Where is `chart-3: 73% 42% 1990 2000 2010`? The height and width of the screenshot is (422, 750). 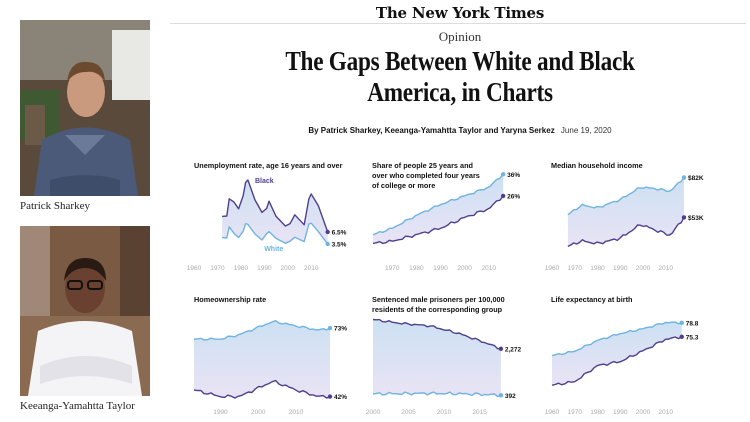
chart-3: 73% 42% 1990 2000 2010 is located at coordinates (270, 368).